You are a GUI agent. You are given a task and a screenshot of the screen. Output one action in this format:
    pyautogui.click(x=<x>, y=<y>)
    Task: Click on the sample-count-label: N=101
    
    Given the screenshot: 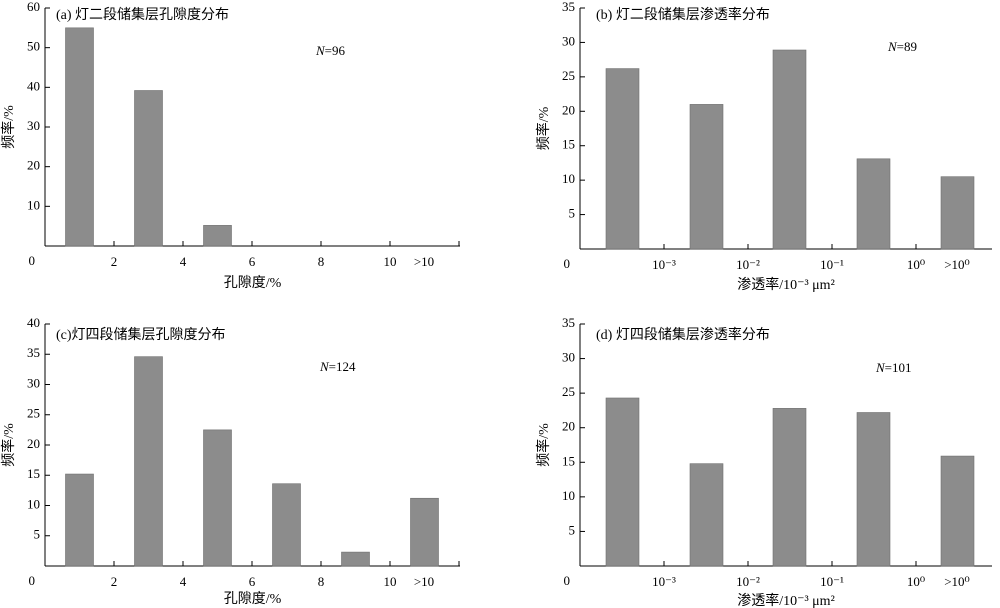 What is the action you would take?
    pyautogui.click(x=893, y=367)
    